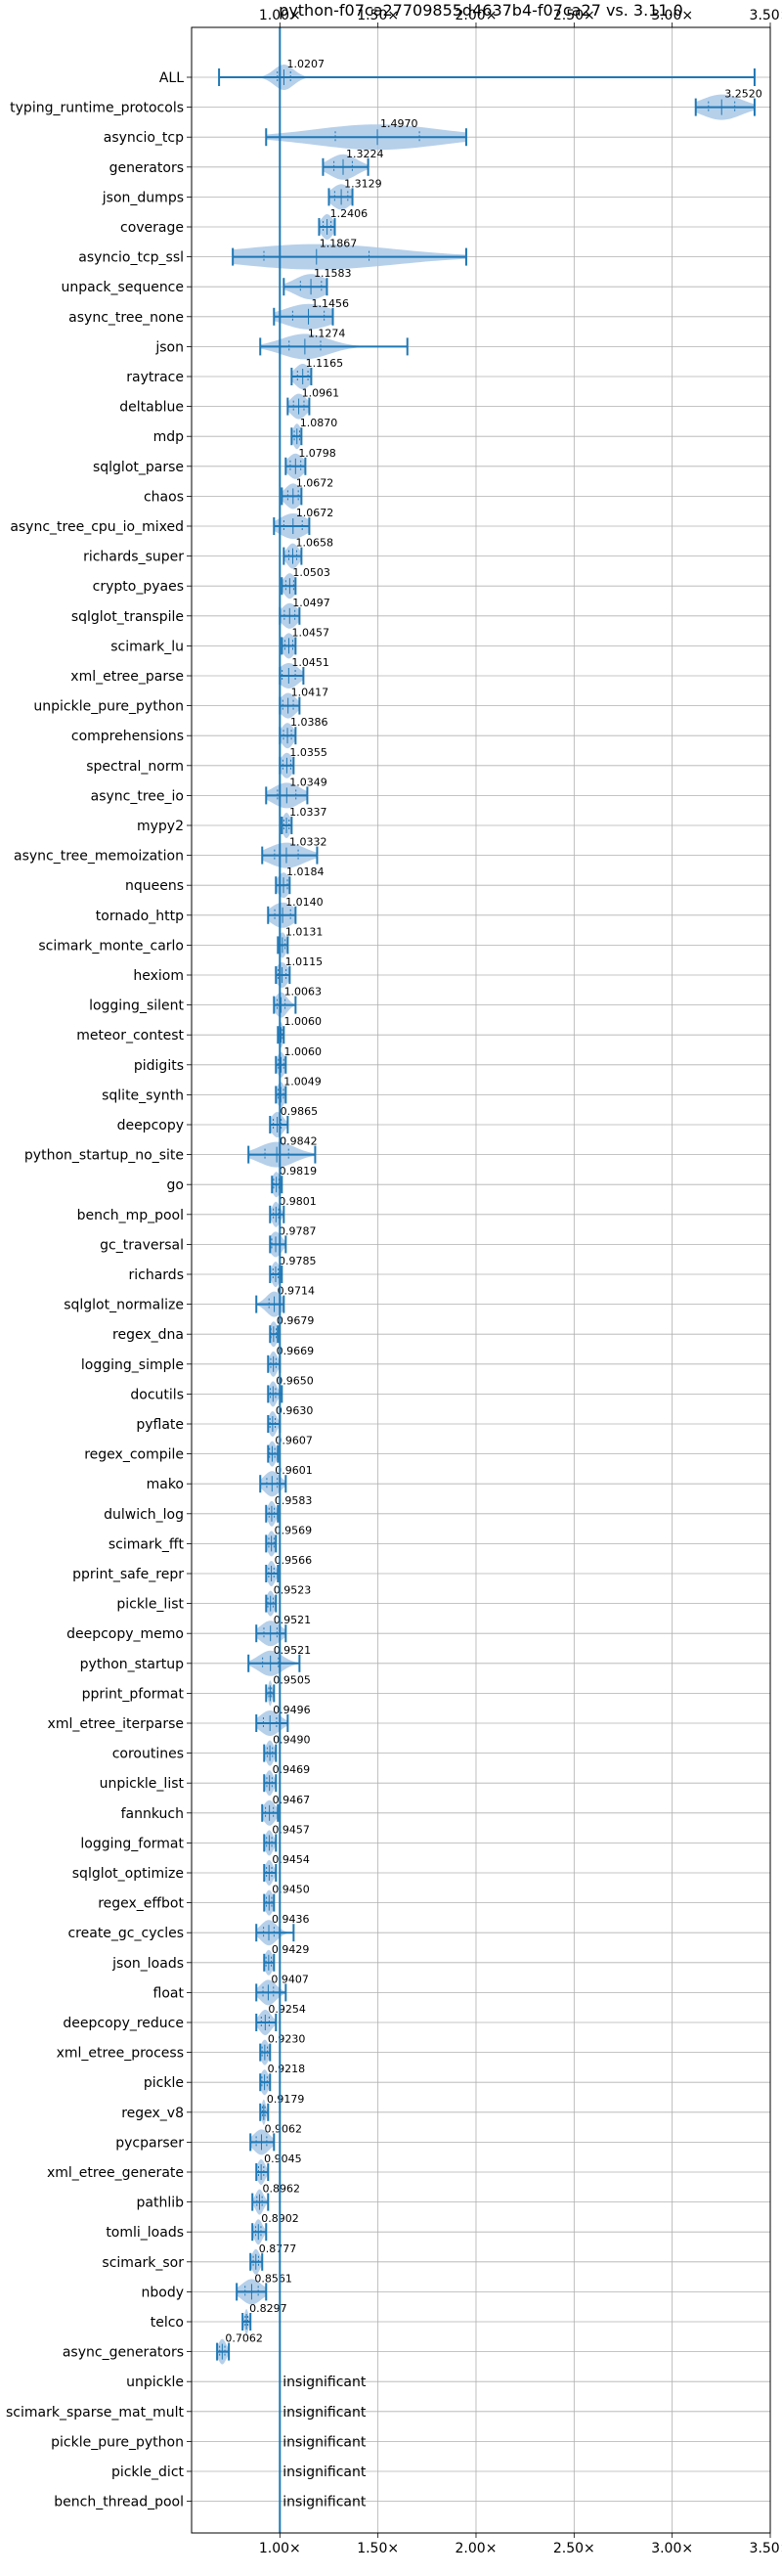  I want to click on median-label: 1.0060, so click(304, 1051).